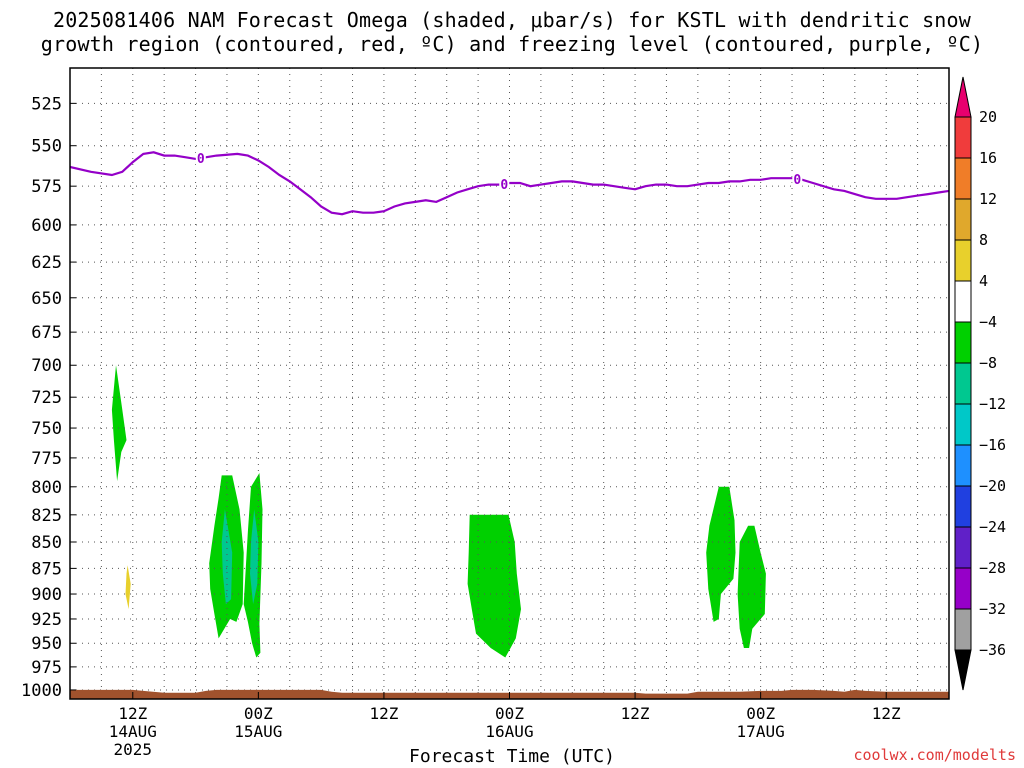 This screenshot has width=1024, height=768. I want to click on colorbar-label: −8, so click(988, 363).